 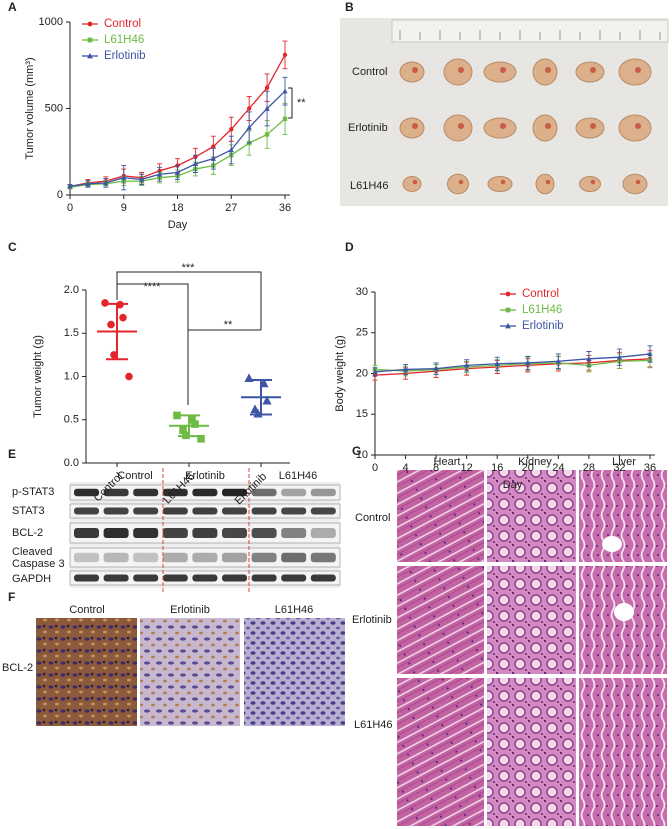 I want to click on y-tick-label: 500, so click(x=54, y=108).